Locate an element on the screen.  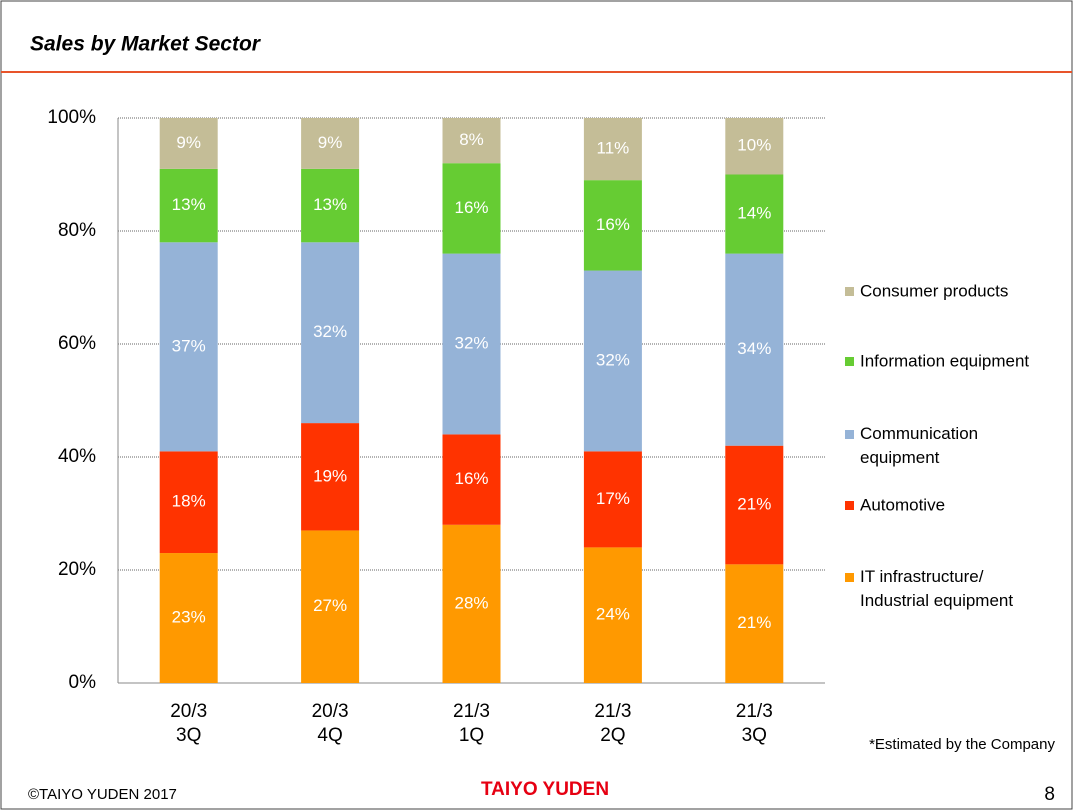
data-label: 19% is located at coordinates (330, 475).